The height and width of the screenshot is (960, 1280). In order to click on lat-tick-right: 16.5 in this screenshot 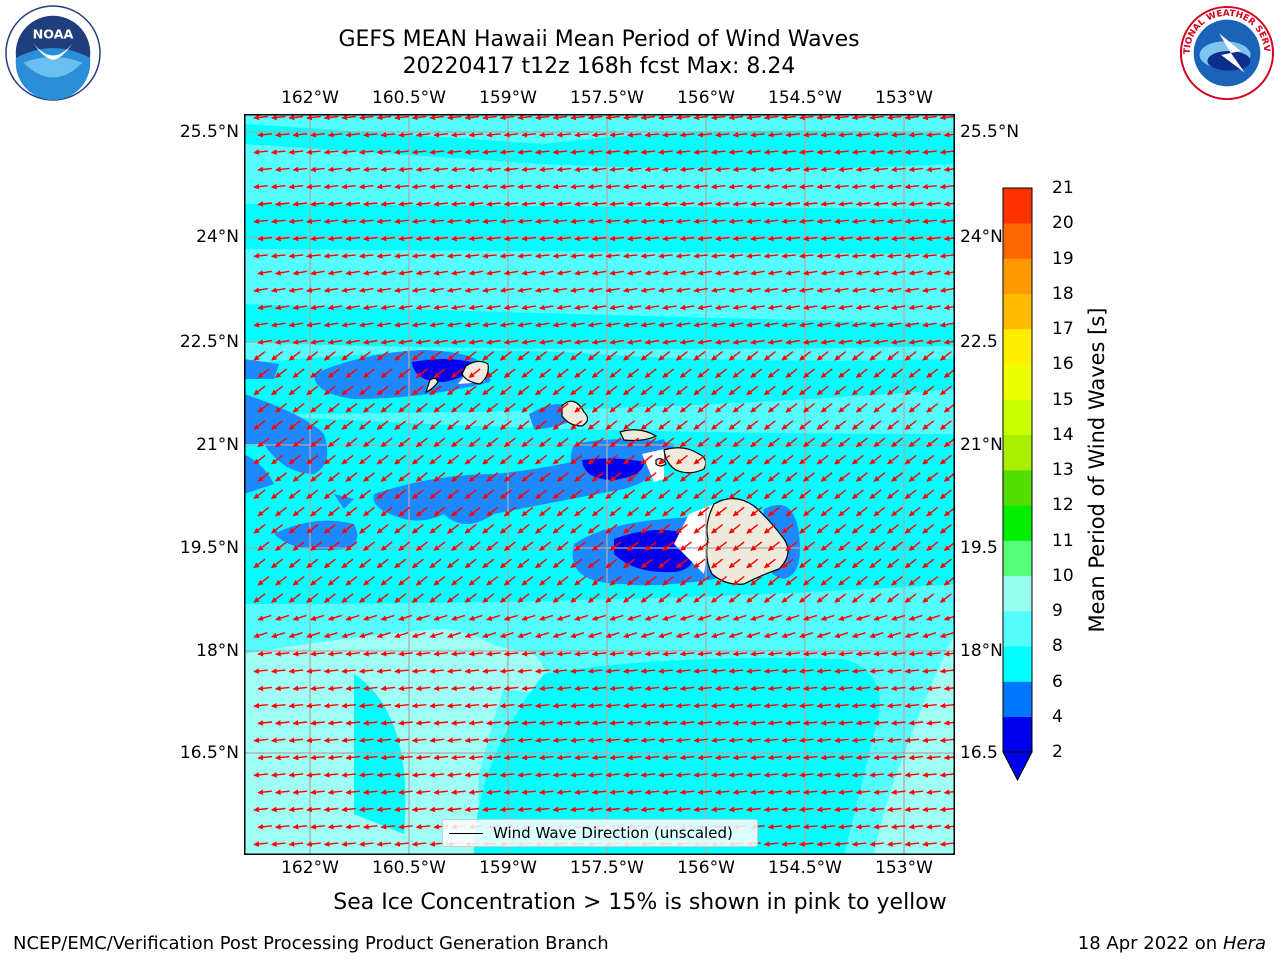, I will do `click(979, 753)`.